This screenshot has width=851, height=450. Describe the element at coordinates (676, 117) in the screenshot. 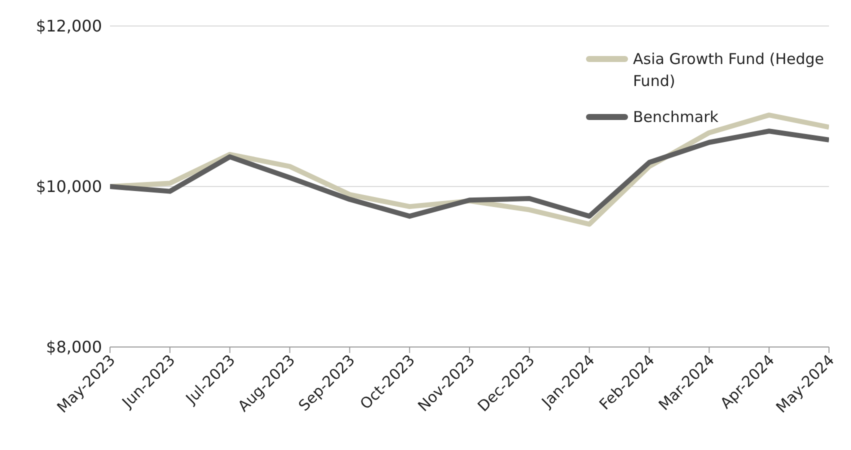

I see `legend-label: Benchmark` at that location.